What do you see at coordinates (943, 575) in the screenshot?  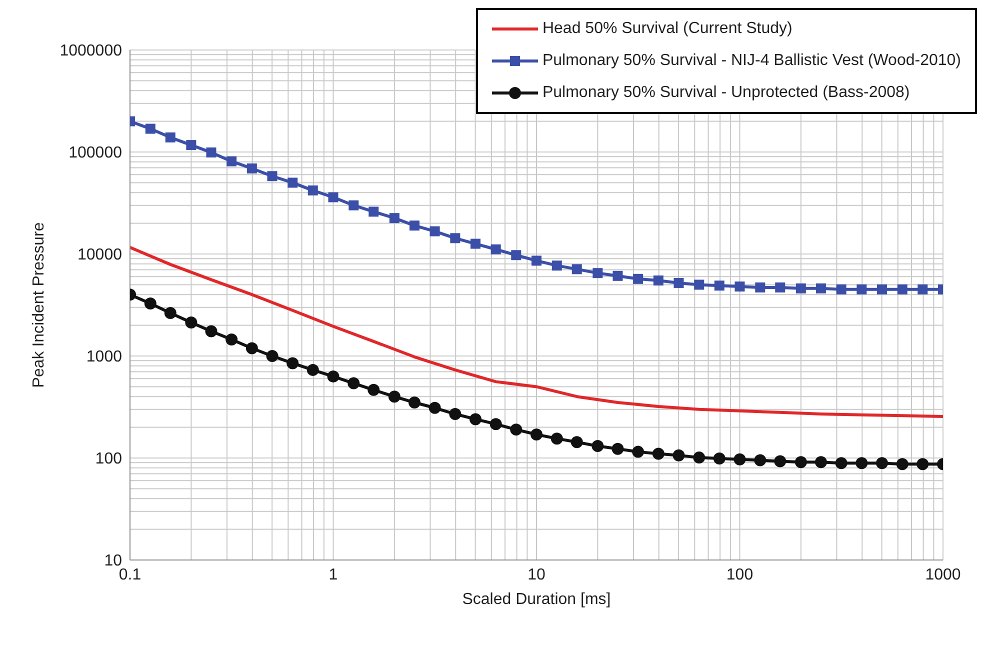 I see `x-tick-label: 1000` at bounding box center [943, 575].